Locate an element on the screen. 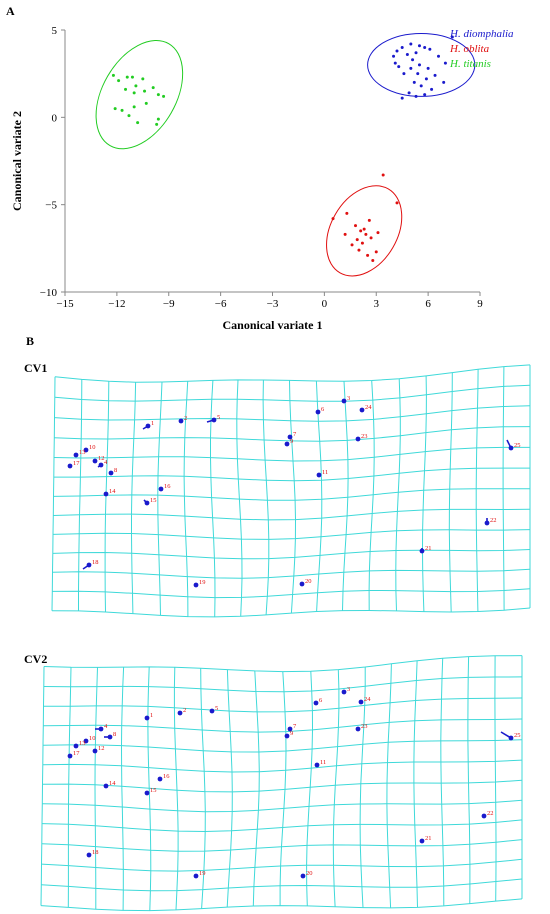 The width and height of the screenshot is (550, 914). cv1-title: CV1 is located at coordinates (35, 368).